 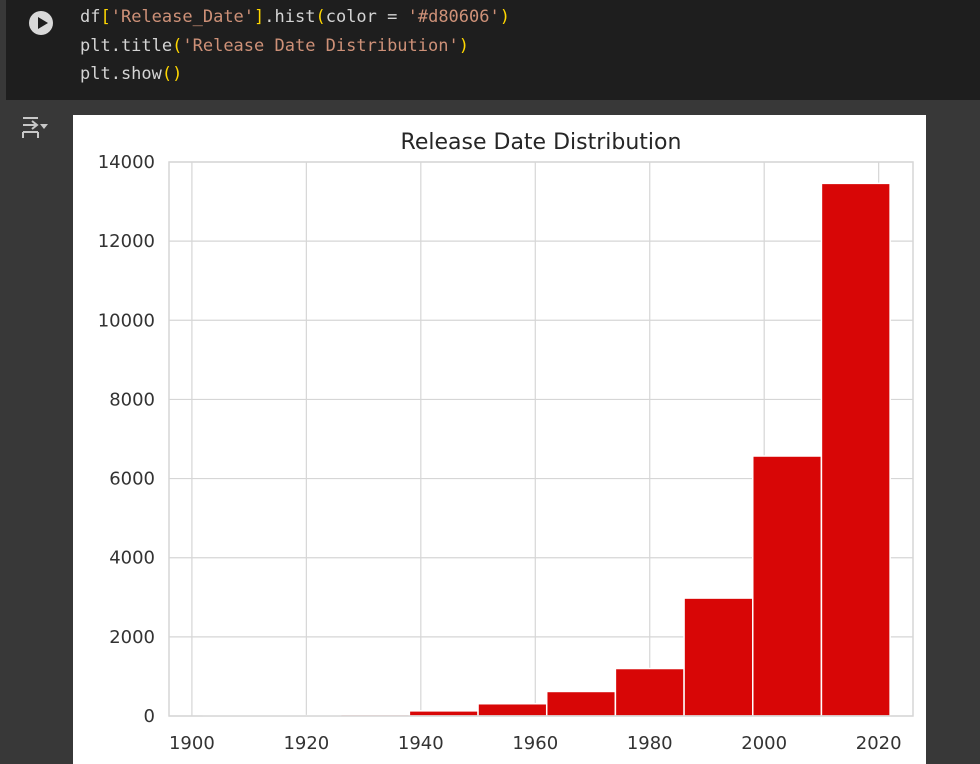 What do you see at coordinates (90, 17) in the screenshot?
I see `code-token: df` at bounding box center [90, 17].